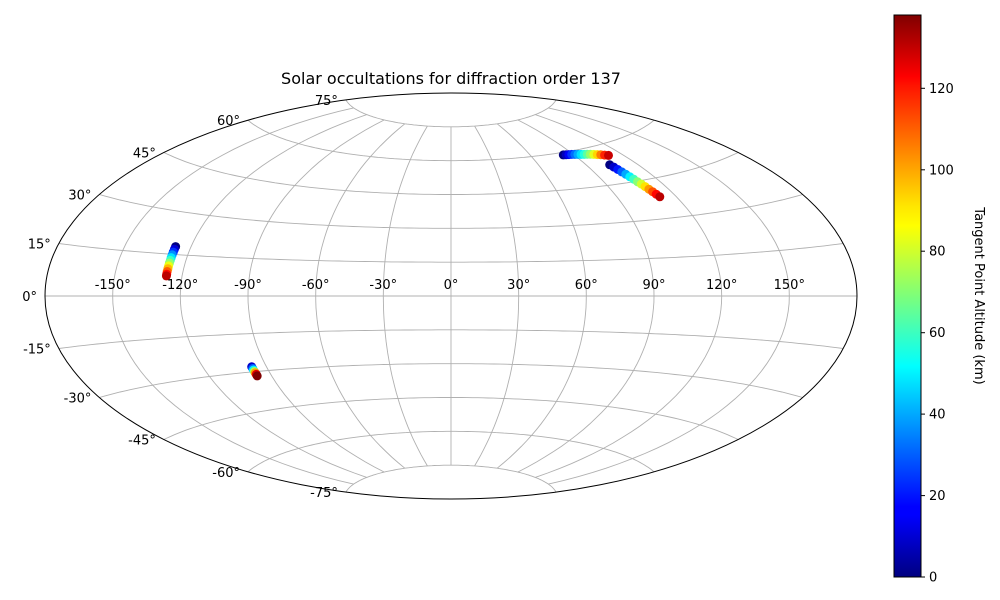  Describe the element at coordinates (39, 245) in the screenshot. I see `latitude-tick-label: 15°` at that location.